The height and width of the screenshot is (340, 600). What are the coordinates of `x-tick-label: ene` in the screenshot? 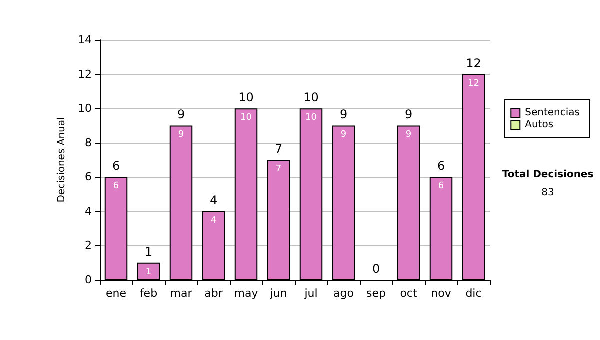 It's located at (116, 293).